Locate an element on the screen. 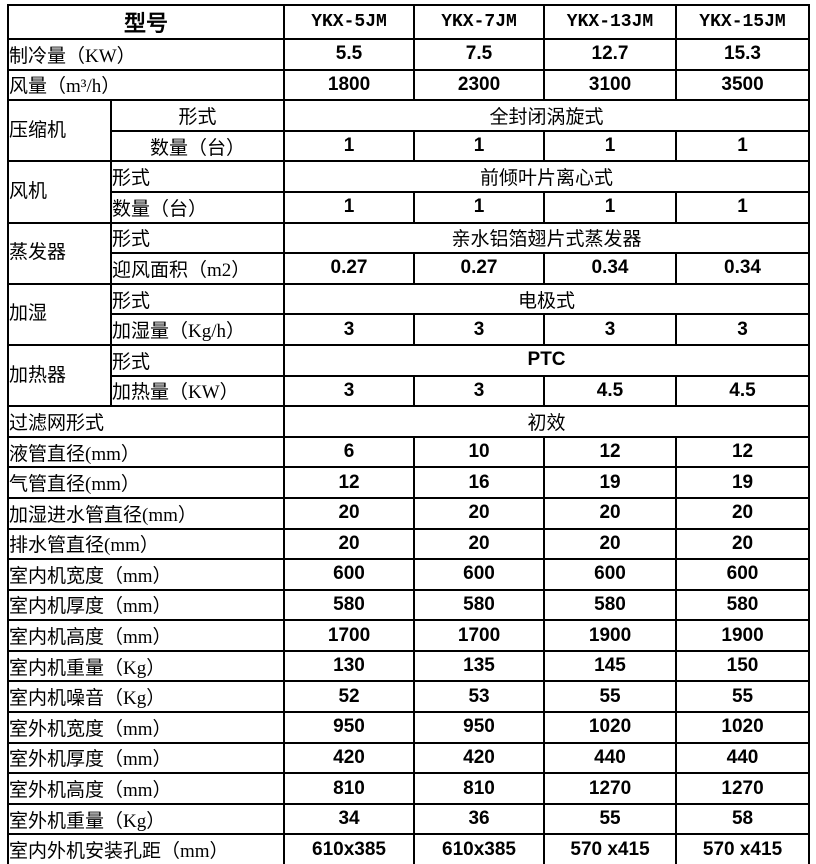 This screenshot has height=864, width=816. table-row: 排水管直径(mm） 20 20 20 20 is located at coordinates (408, 544).